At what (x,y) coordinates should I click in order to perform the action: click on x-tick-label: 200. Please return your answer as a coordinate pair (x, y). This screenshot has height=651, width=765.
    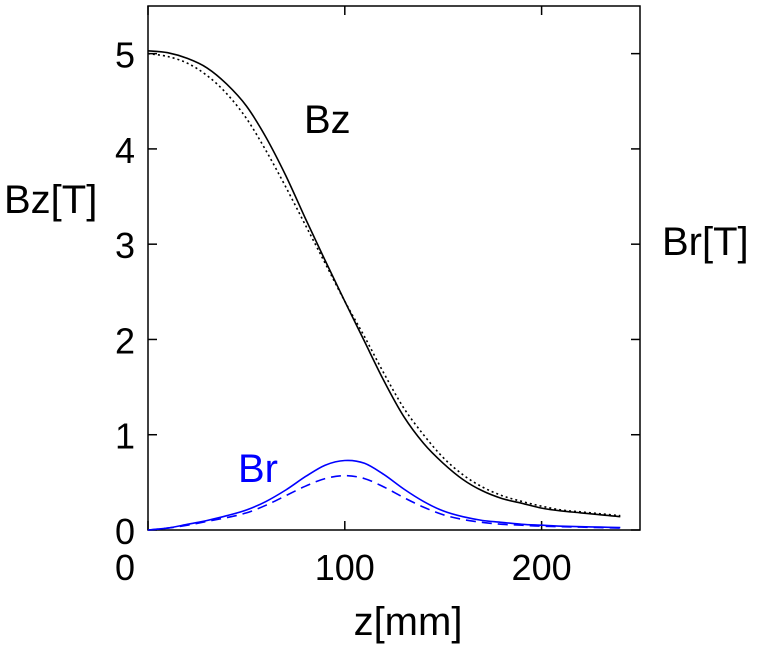
    Looking at the image, I should click on (542, 567).